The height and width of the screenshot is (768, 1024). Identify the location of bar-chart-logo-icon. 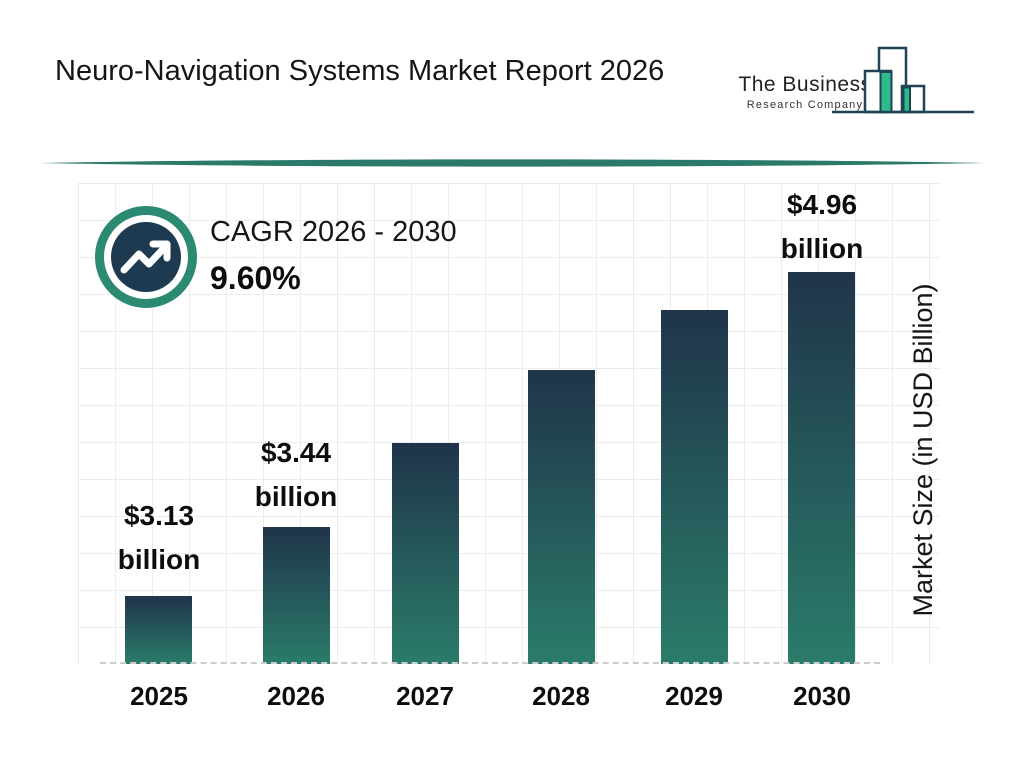
(903, 80).